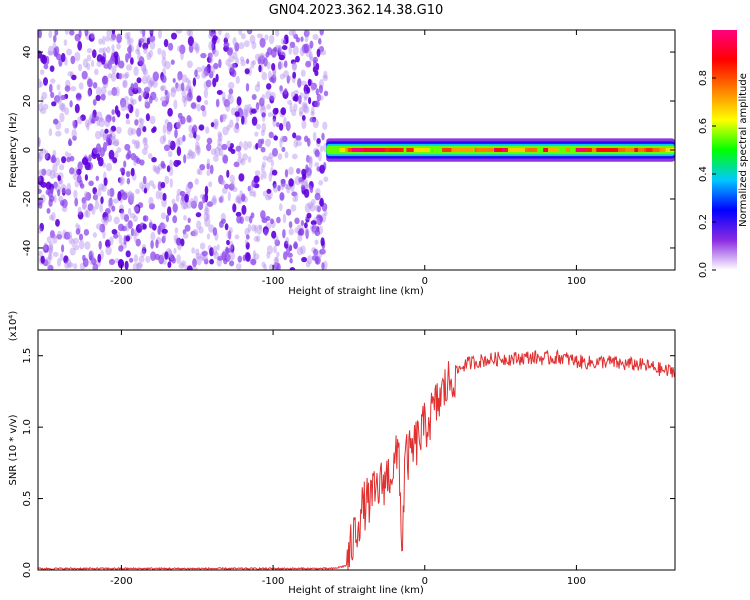  I want to click on colorbar-tick-label: 0.4, so click(703, 174).